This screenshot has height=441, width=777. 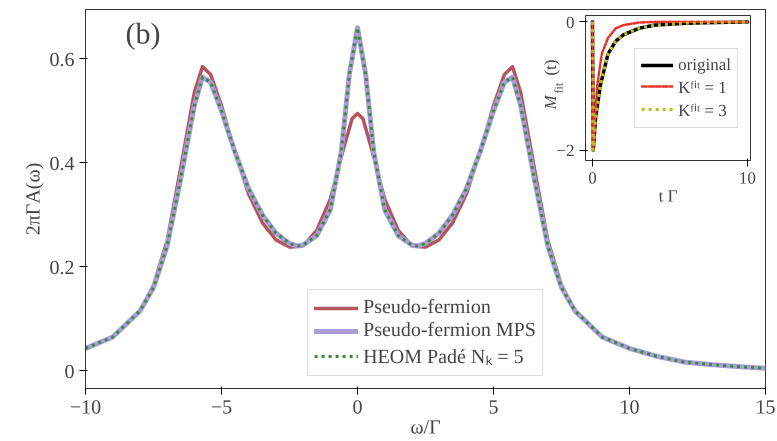 What do you see at coordinates (33, 199) in the screenshot?
I see `y-axis-title: 2πΓA(ω)` at bounding box center [33, 199].